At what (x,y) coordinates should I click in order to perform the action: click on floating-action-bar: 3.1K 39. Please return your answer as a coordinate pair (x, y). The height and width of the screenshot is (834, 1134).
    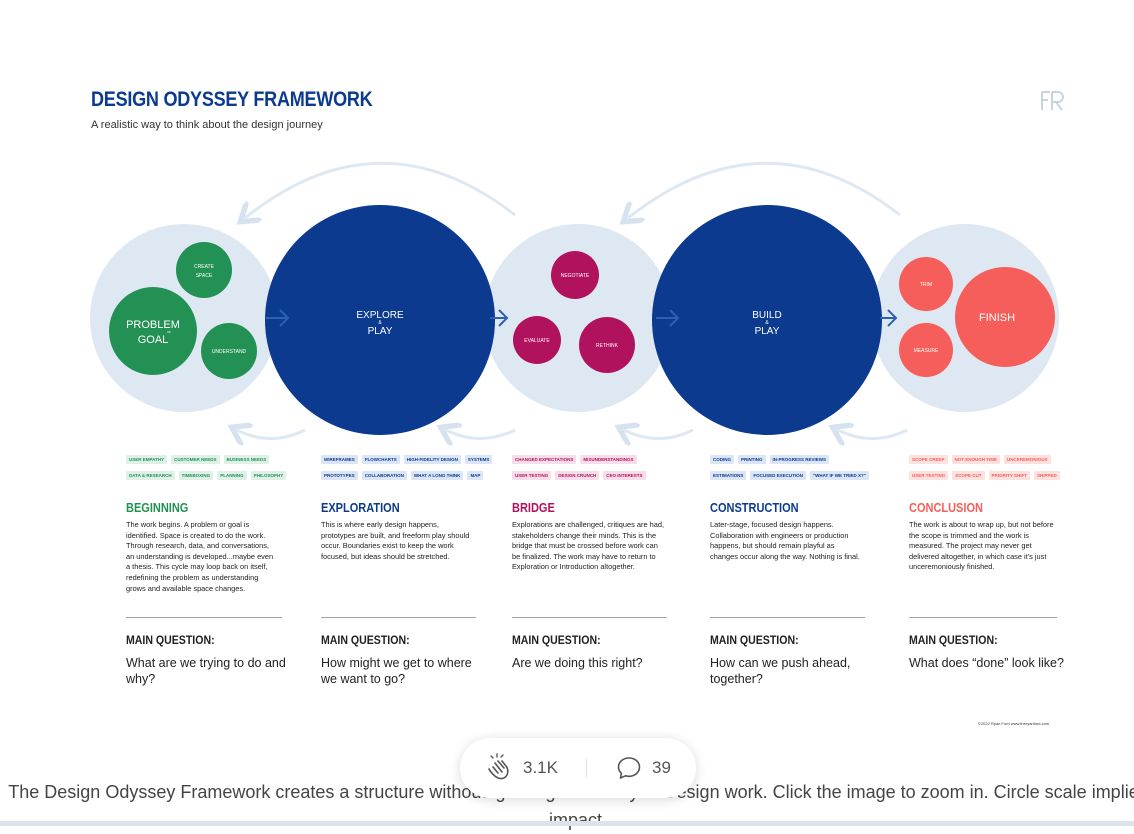
    Looking at the image, I should click on (578, 768).